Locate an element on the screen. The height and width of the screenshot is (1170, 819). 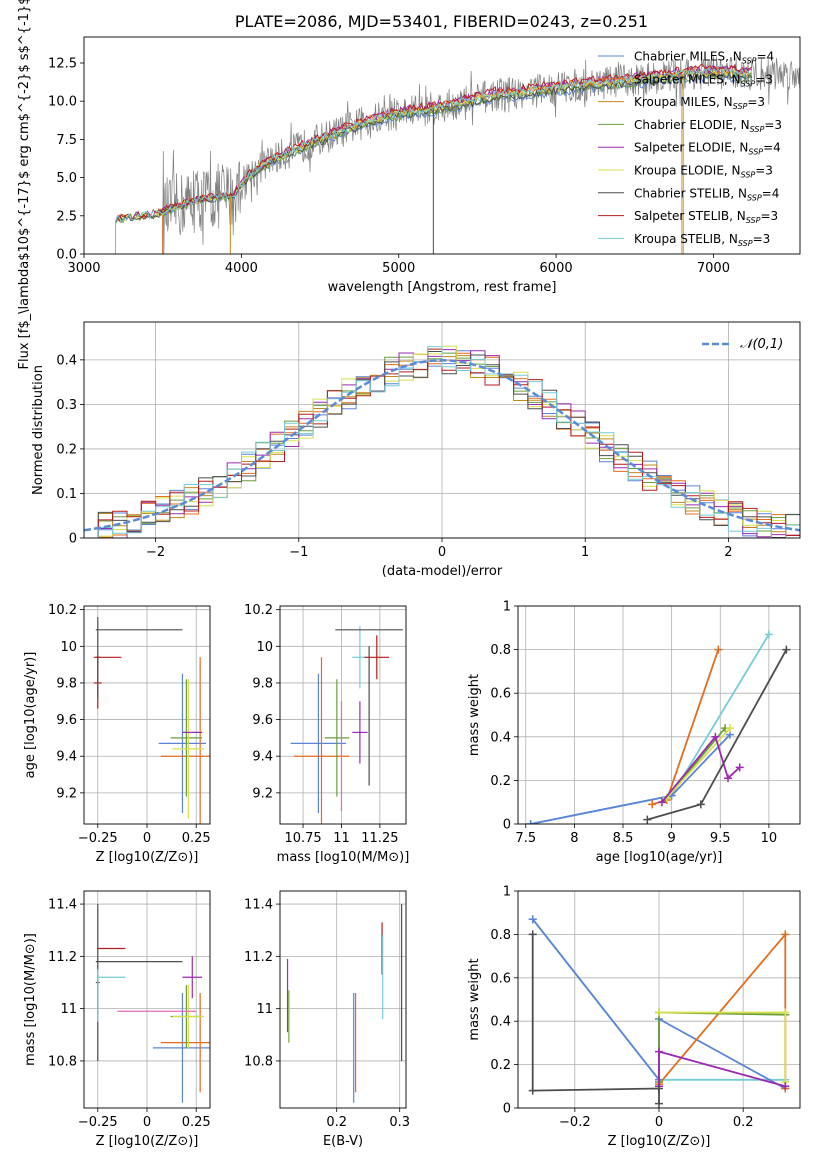
axes-mass_vs_ebv: 0.2 0.3 10.8 11 11.2 11.4 E(B-V) is located at coordinates (327, 1019).